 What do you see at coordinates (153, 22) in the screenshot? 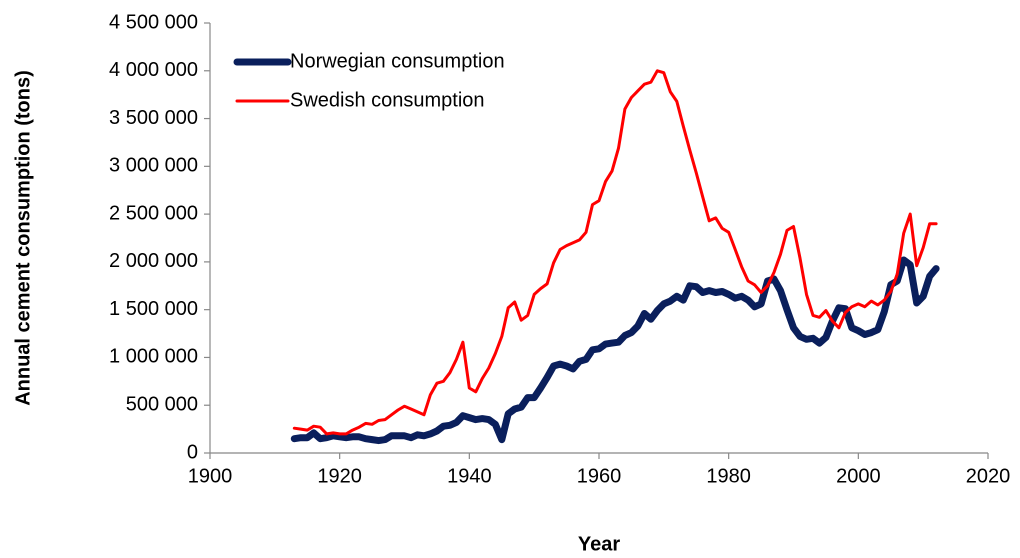
I see `y-tick-label: 4 500 000` at bounding box center [153, 22].